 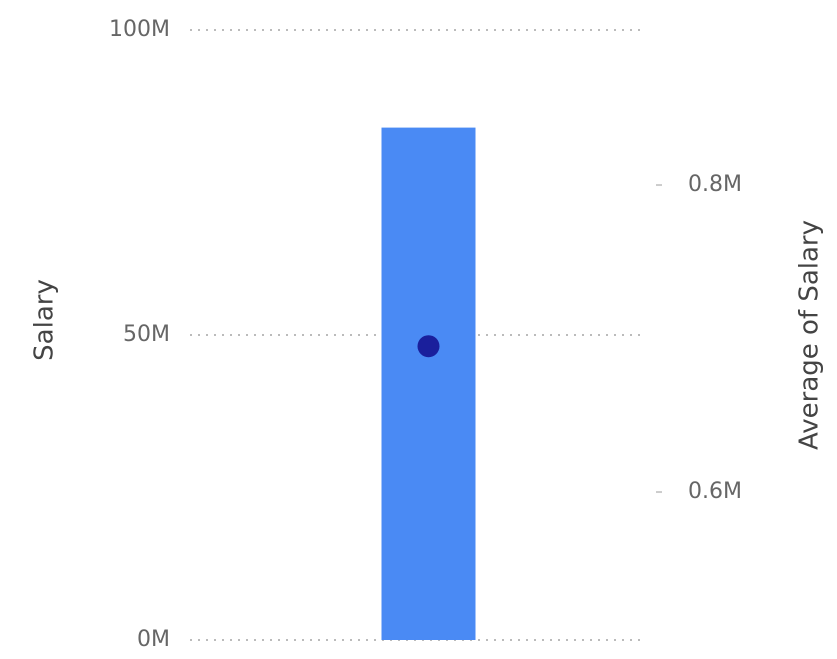 I want to click on bar, so click(x=428, y=384).